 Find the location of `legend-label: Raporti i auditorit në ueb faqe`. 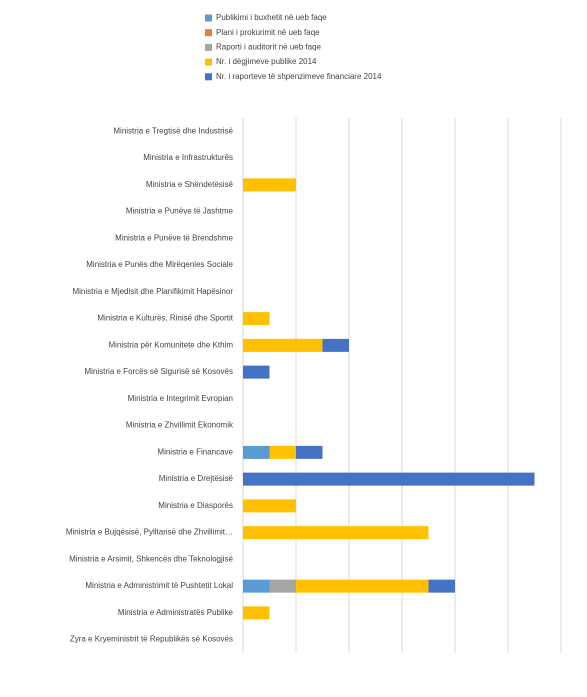

legend-label: Raporti i auditorit në ueb faqe is located at coordinates (269, 47).